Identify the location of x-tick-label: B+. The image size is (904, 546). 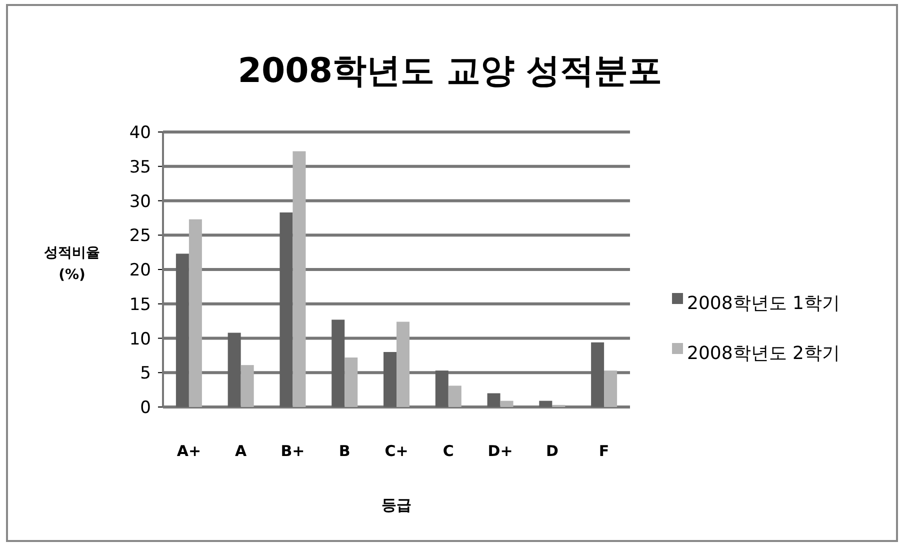
(292, 451).